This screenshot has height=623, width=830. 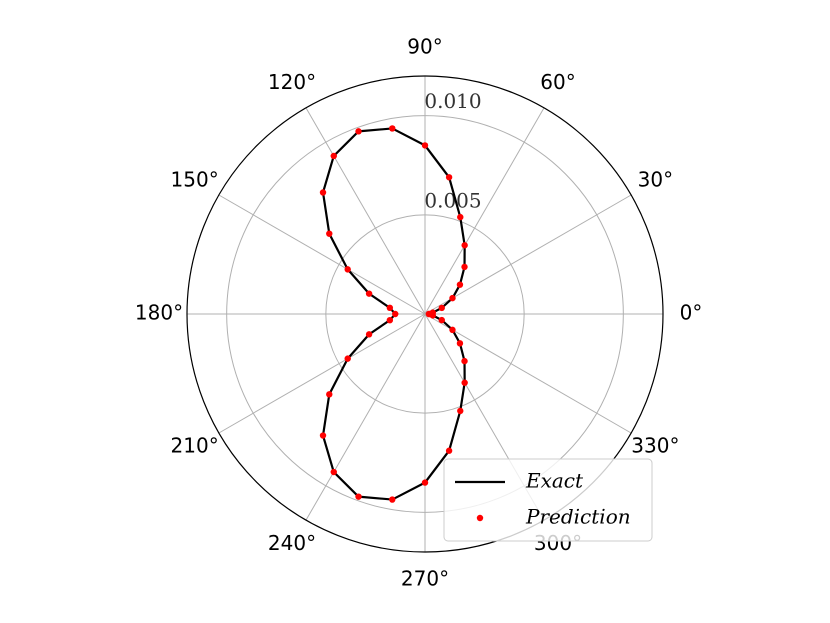 What do you see at coordinates (292, 82) in the screenshot?
I see `theta-tick-label: 120°` at bounding box center [292, 82].